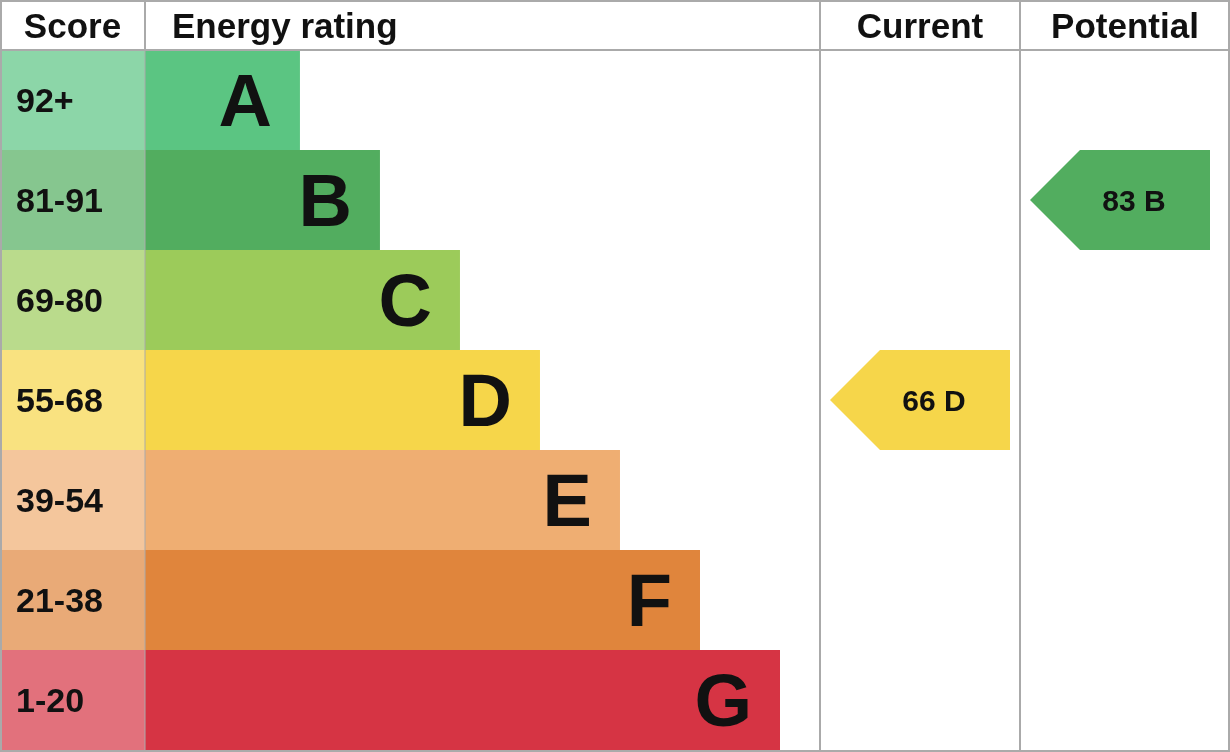 This screenshot has width=1230, height=752. I want to click on text: 92+, so click(45, 100).